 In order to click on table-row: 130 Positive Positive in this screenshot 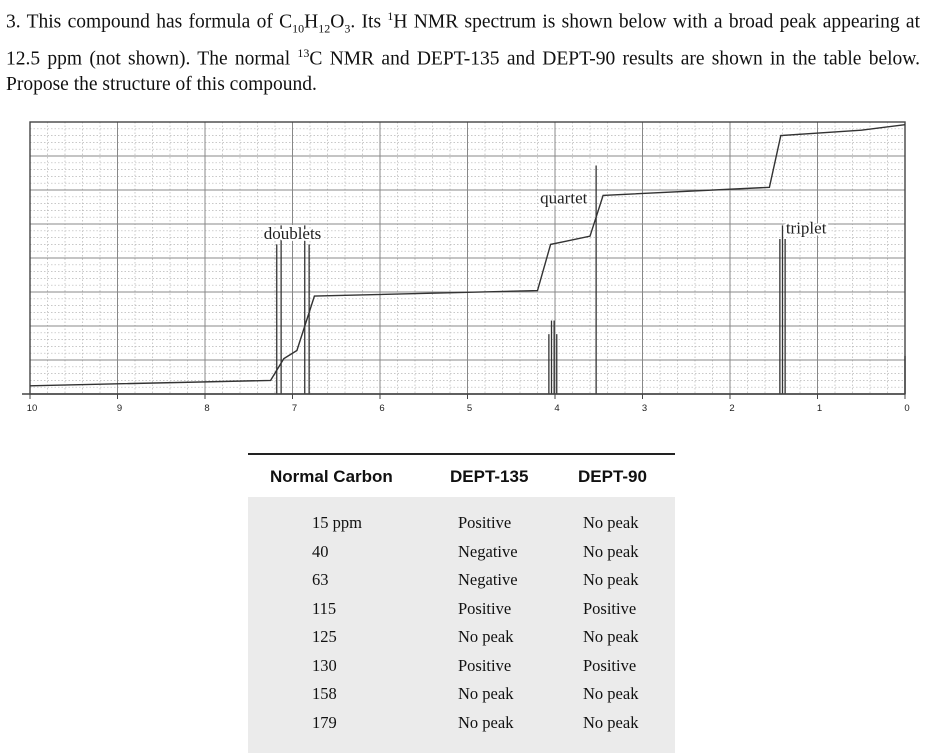, I will do `click(461, 666)`.